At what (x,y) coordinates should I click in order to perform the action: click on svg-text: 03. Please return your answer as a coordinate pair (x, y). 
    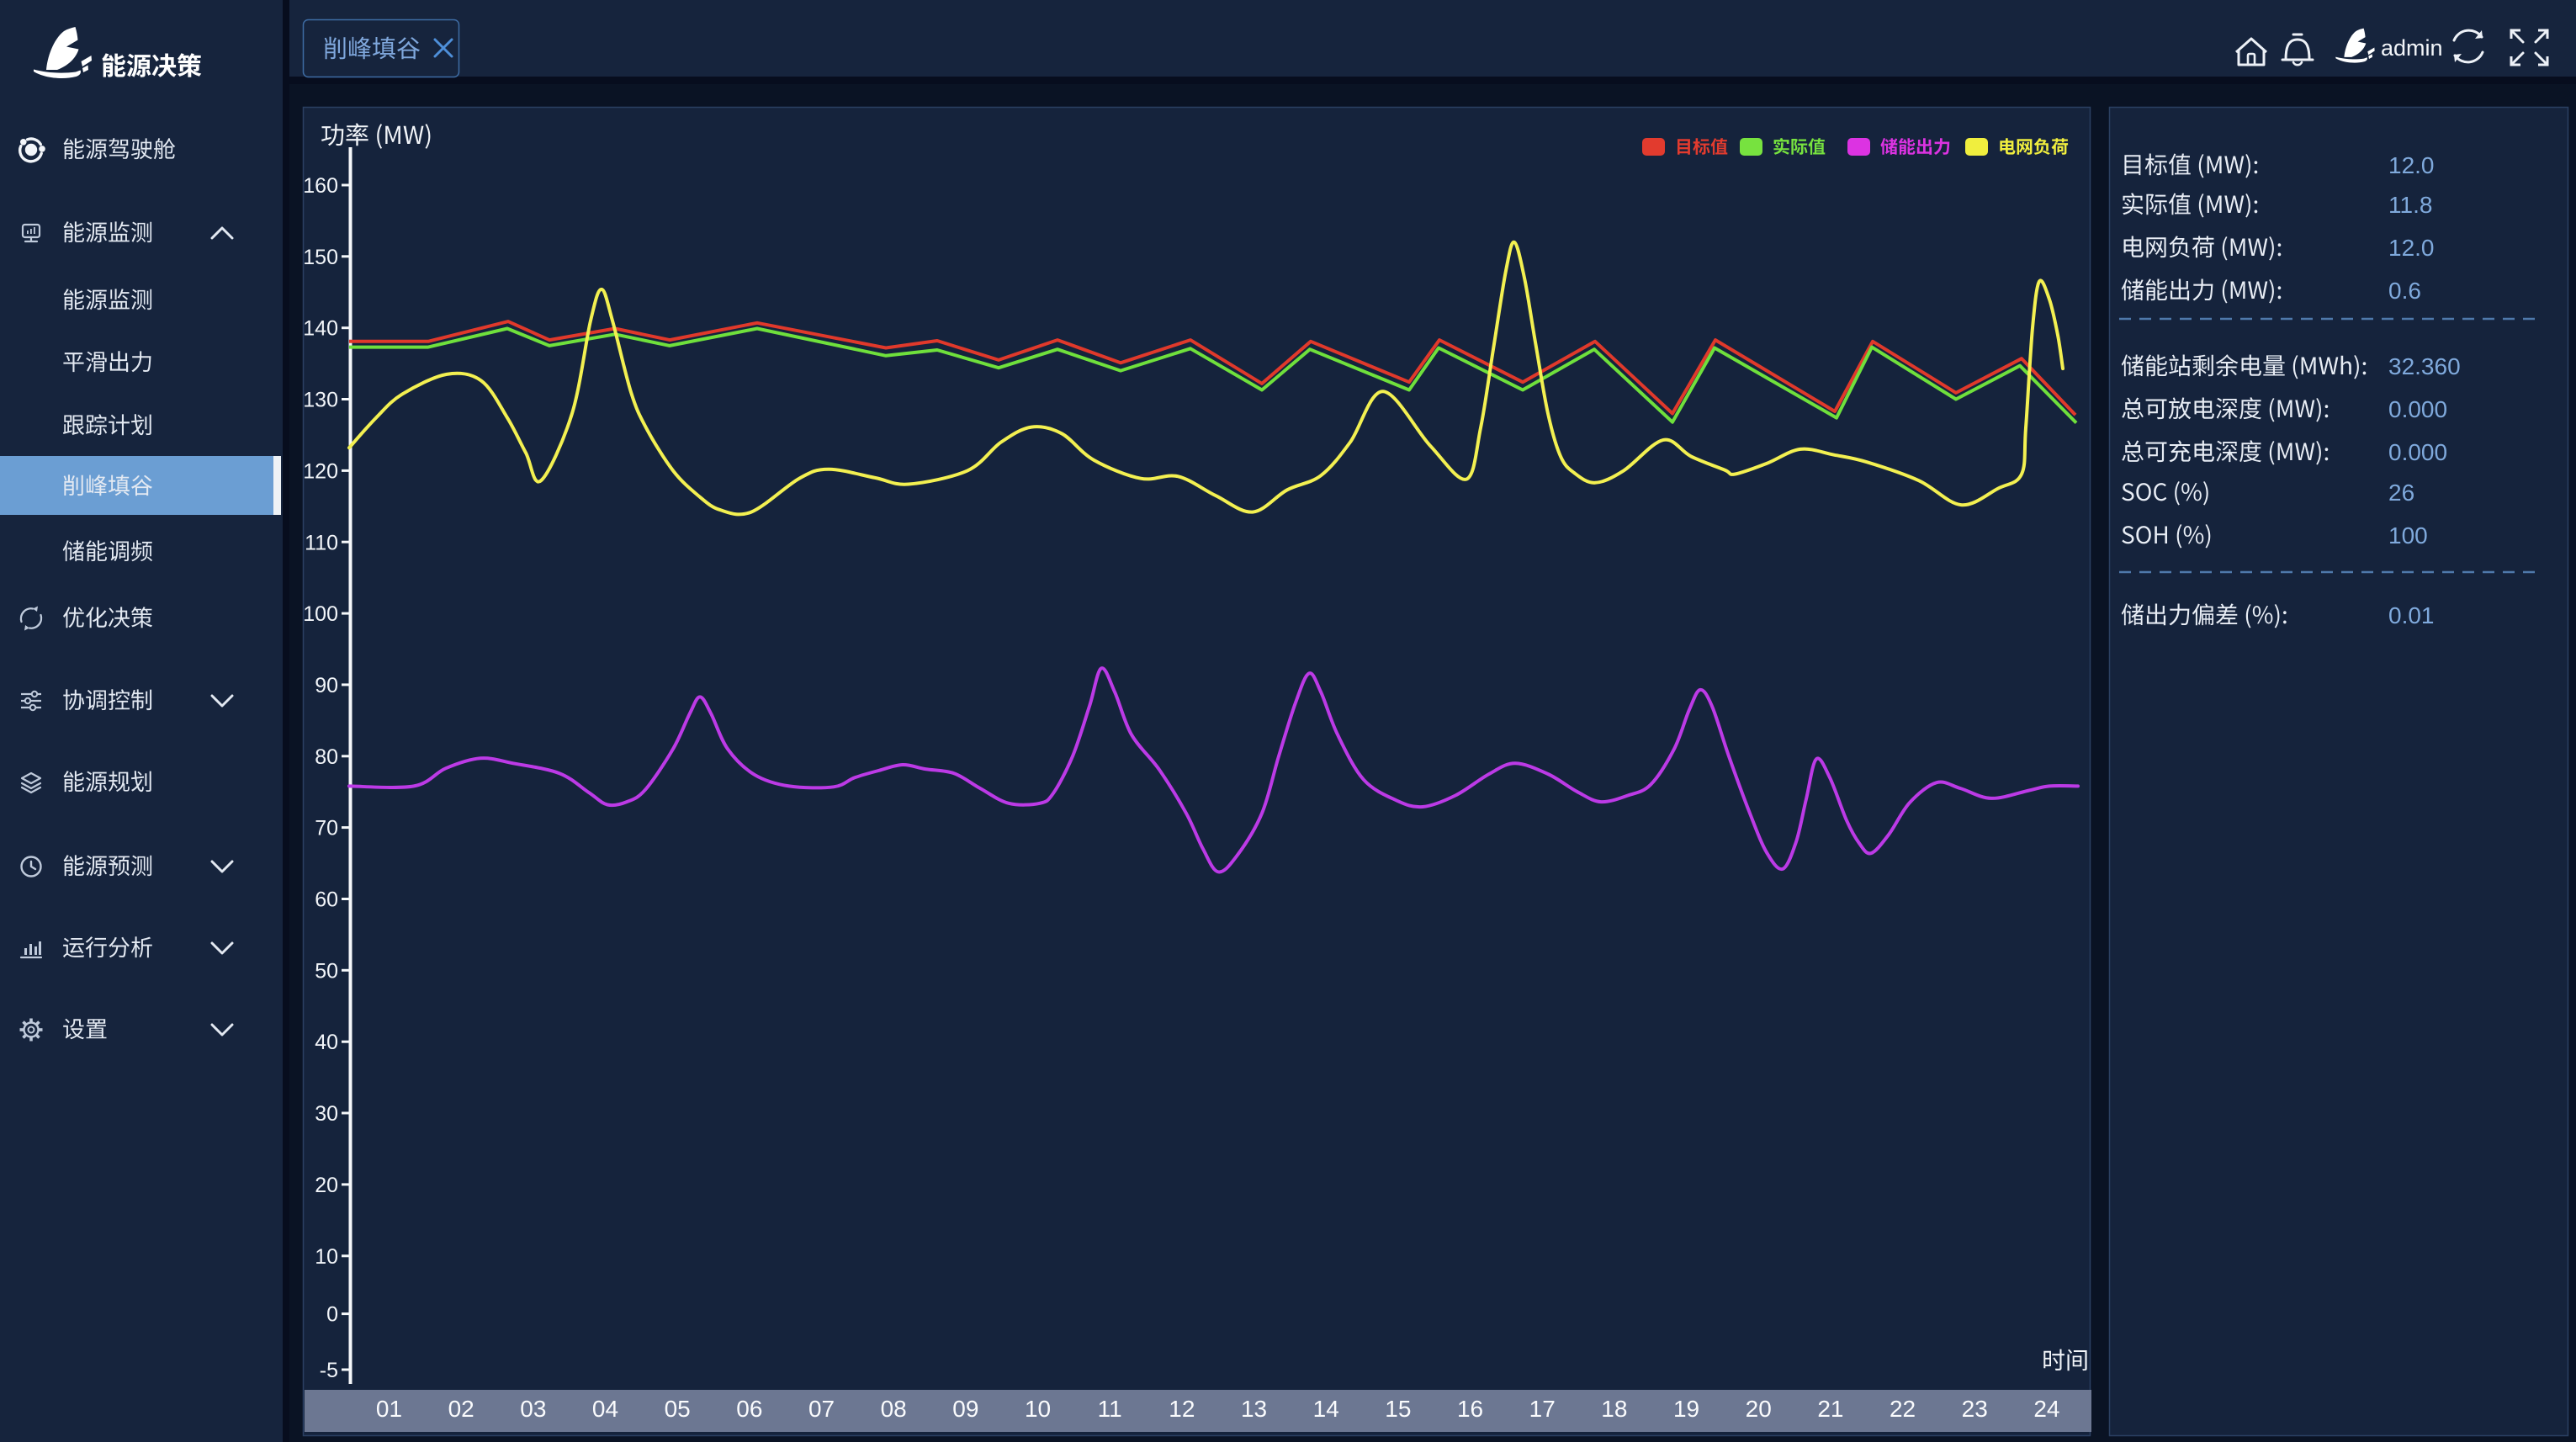
    Looking at the image, I should click on (533, 1409).